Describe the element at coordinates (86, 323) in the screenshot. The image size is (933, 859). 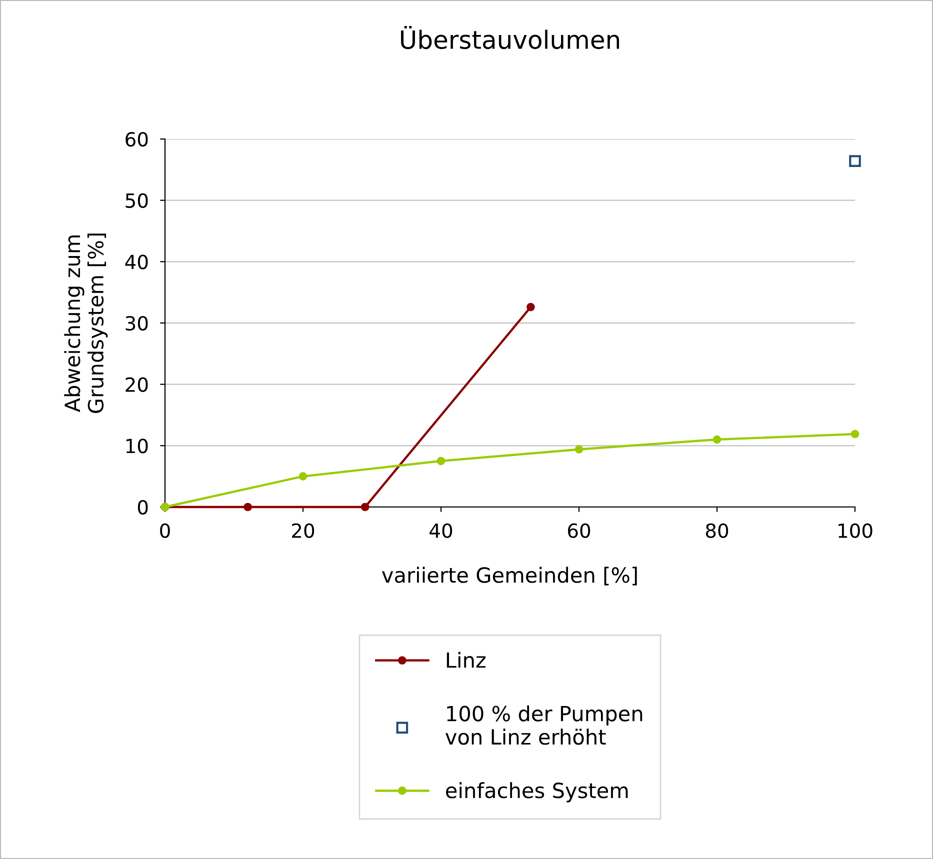
I see `y-axis-title: Abweichung zum Grundsystem [%]` at that location.